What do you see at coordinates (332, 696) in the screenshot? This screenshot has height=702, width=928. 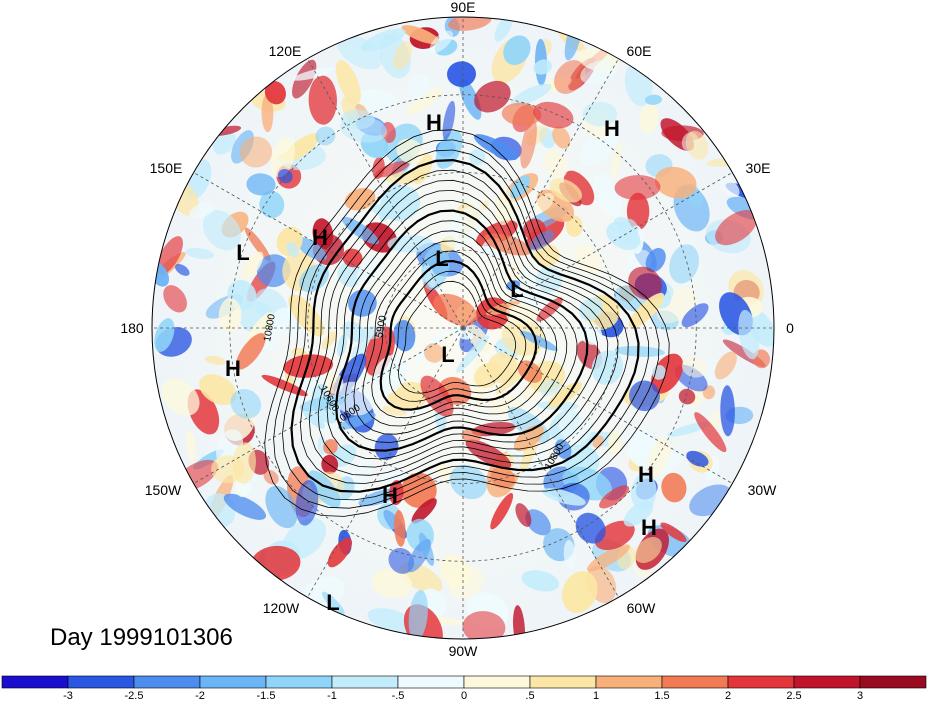 I see `colorbar-tick-label: -1` at bounding box center [332, 696].